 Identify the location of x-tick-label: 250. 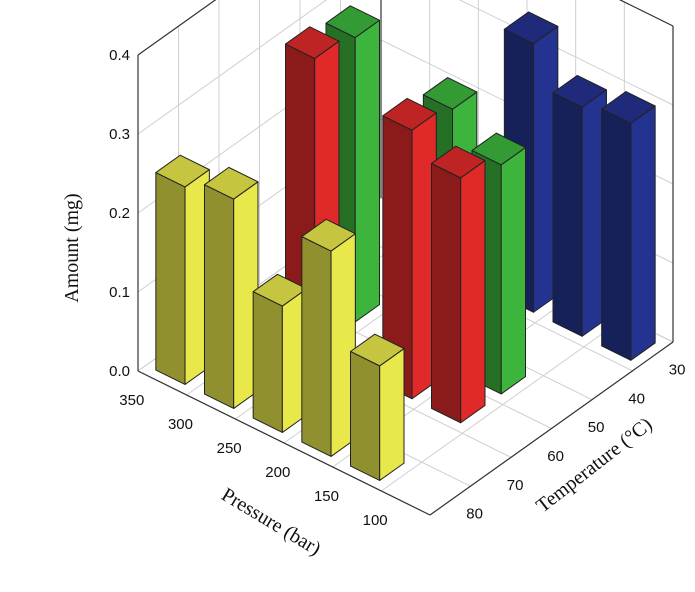
(229, 448).